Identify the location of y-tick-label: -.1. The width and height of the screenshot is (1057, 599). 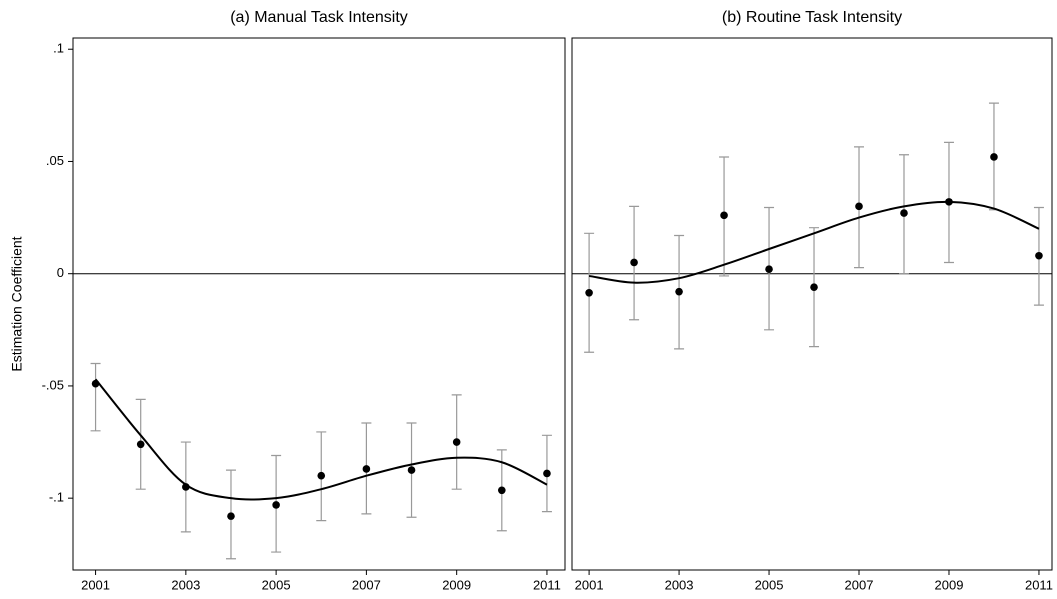
(56, 497).